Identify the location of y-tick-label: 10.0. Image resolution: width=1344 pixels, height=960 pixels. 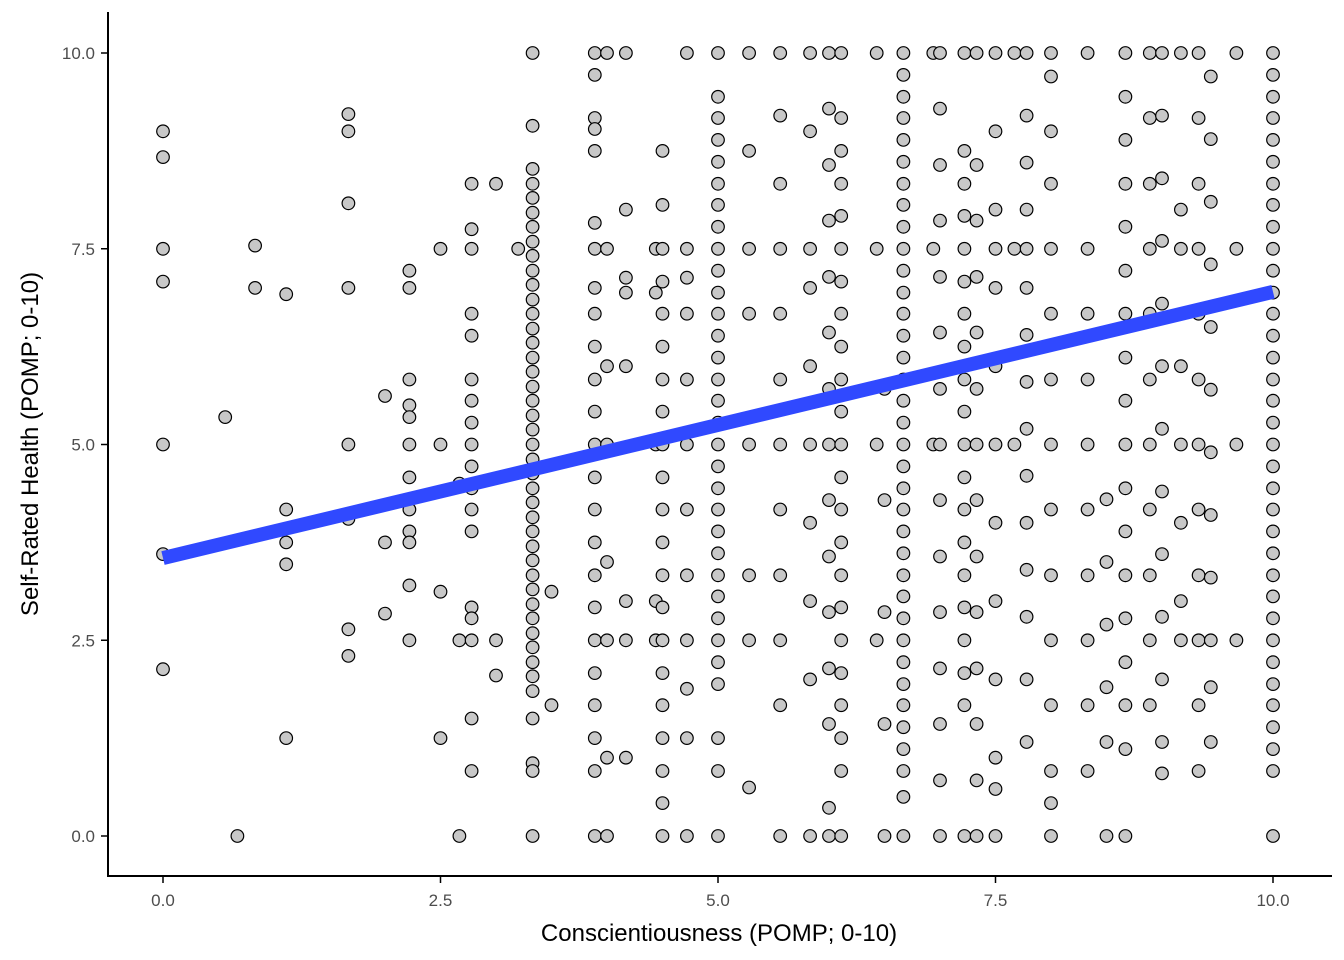
(78, 53).